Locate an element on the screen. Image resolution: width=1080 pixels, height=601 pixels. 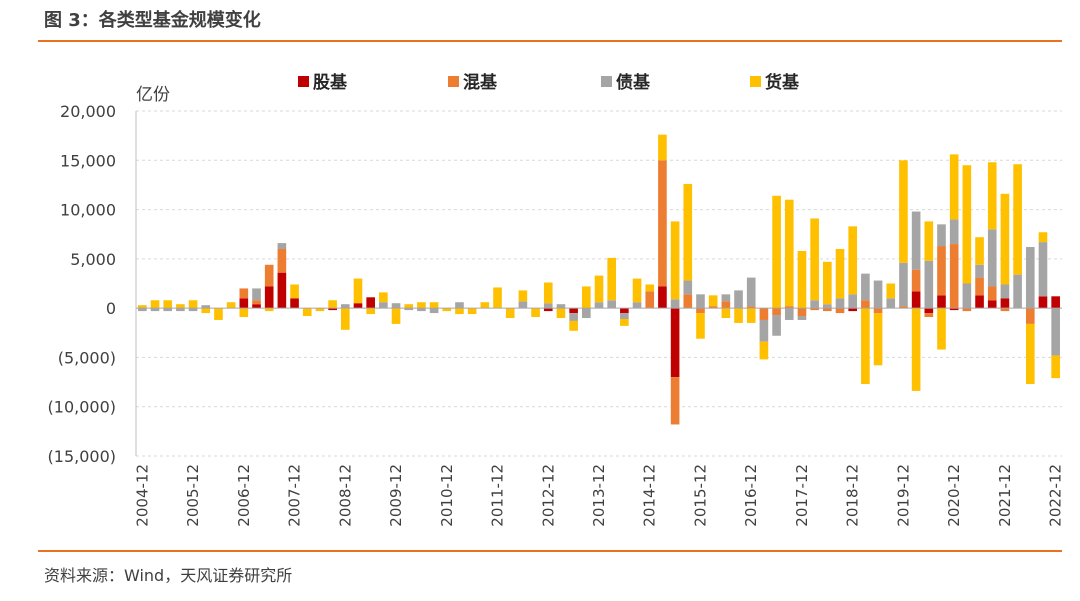
y-tick-label: (5,000) is located at coordinates (87, 357).